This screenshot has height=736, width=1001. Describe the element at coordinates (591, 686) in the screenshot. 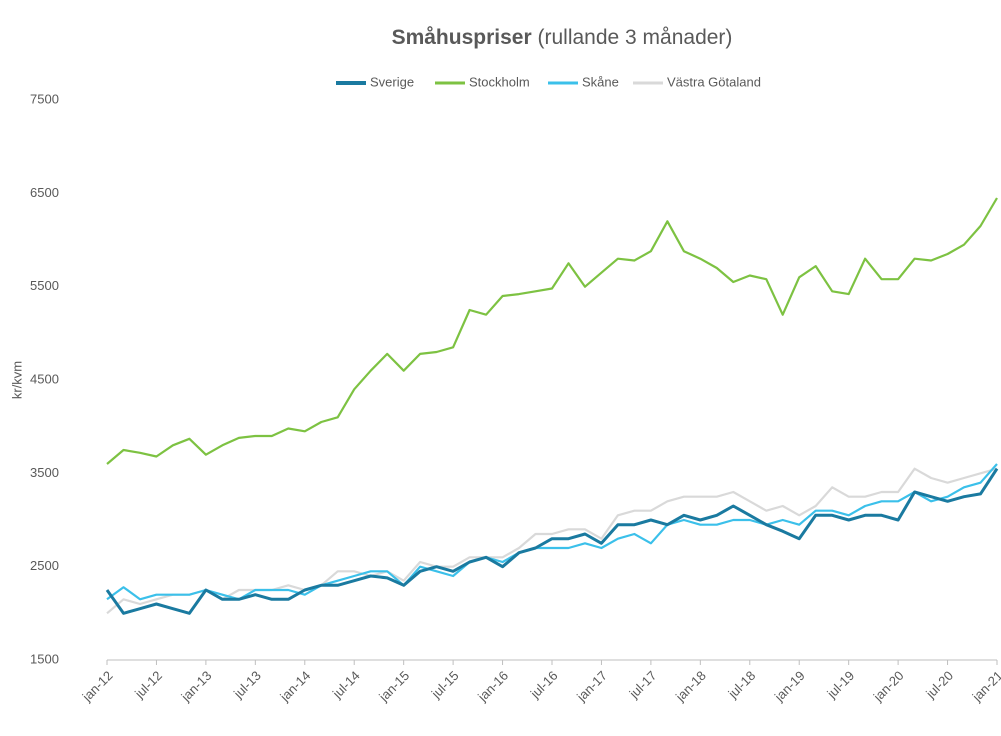

I see `x-tick-label: jan-17` at that location.